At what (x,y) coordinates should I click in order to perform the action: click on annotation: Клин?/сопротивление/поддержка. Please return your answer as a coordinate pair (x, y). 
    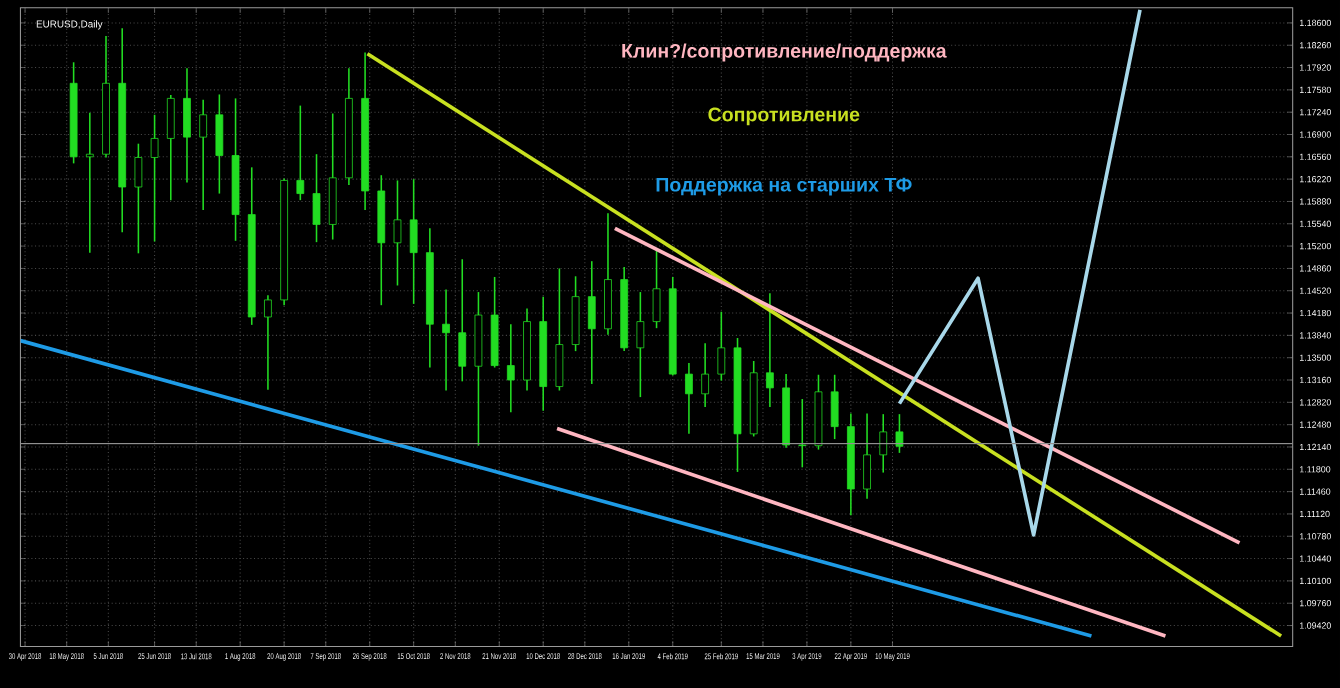
    Looking at the image, I should click on (784, 52).